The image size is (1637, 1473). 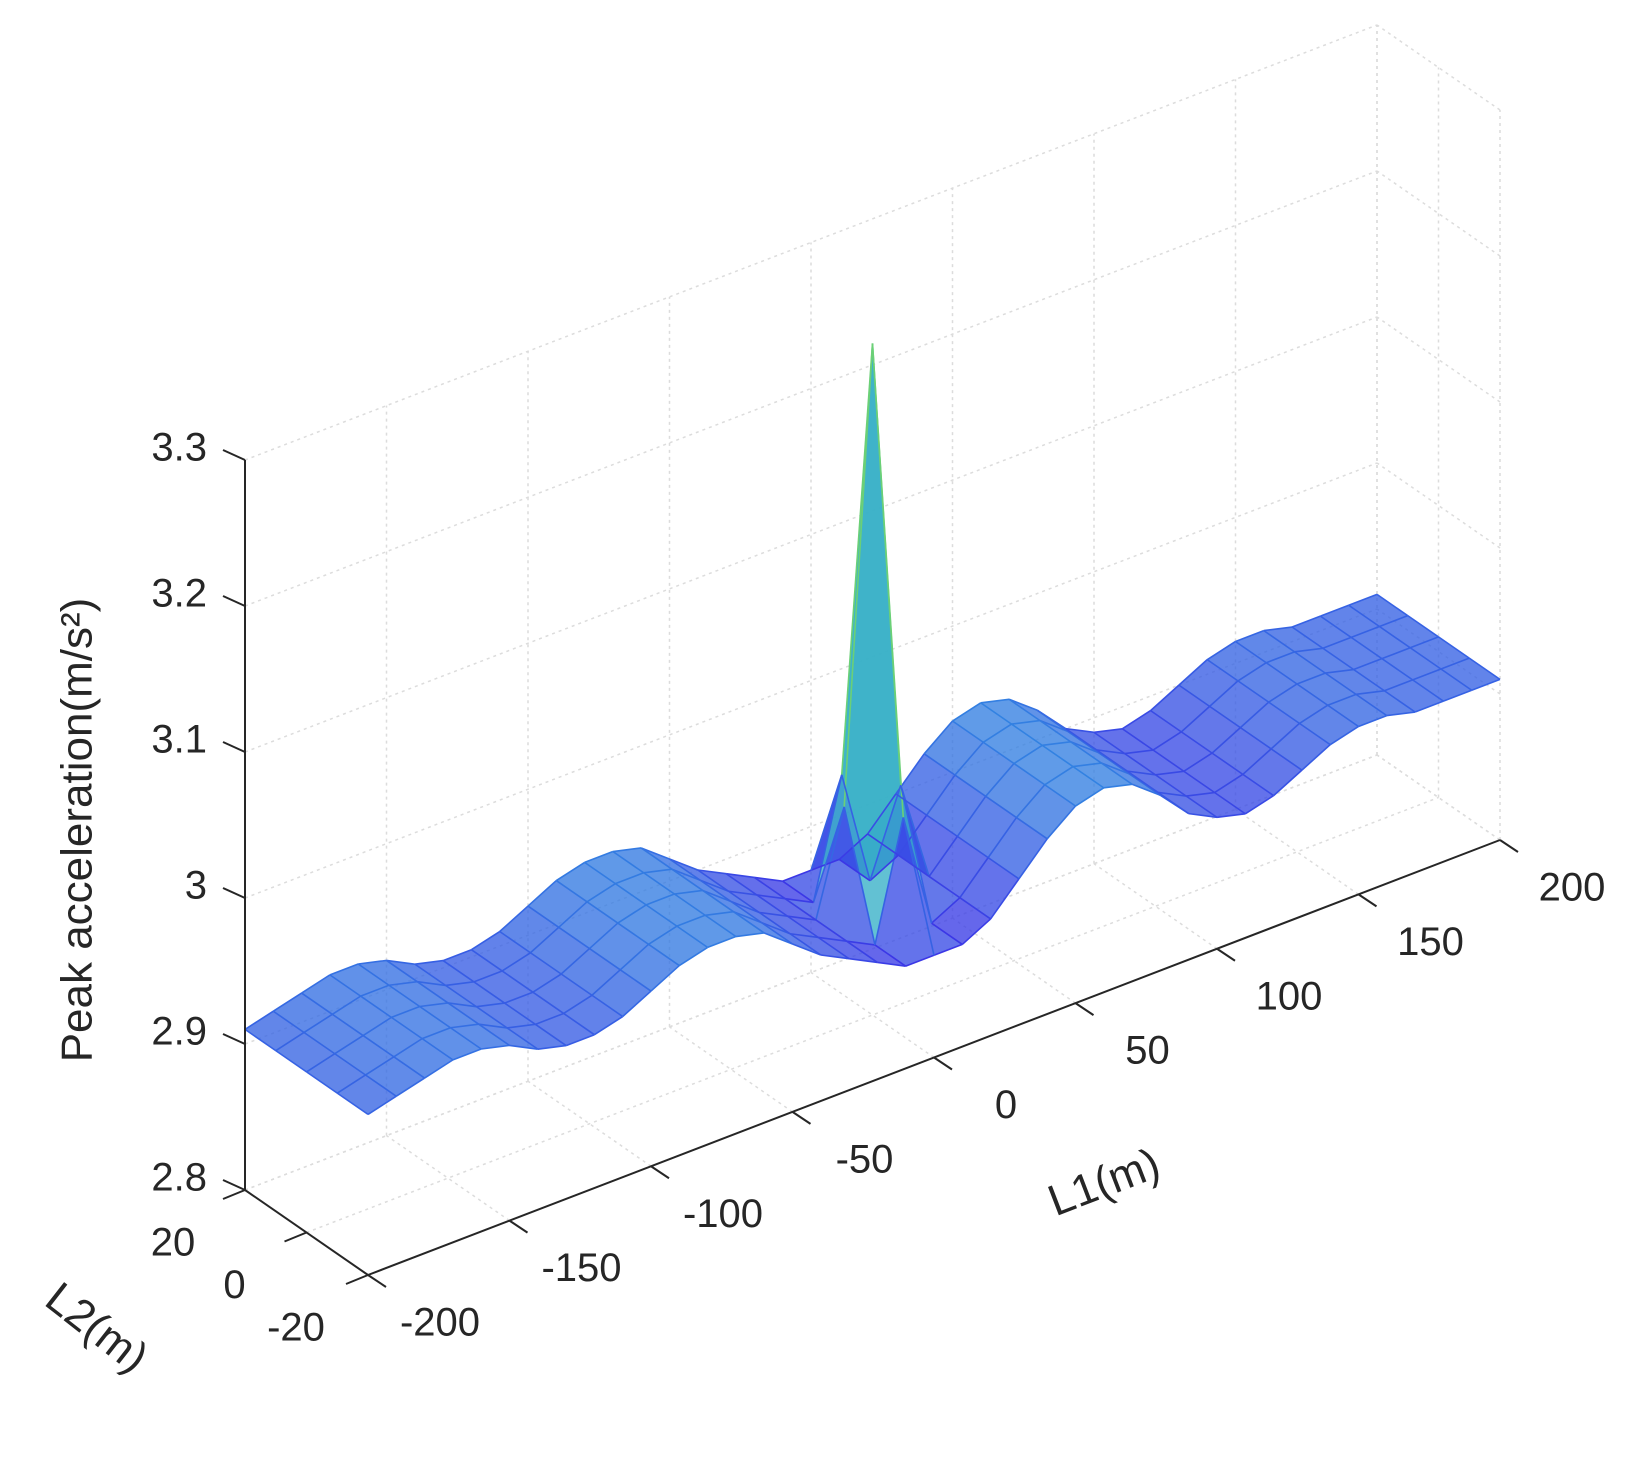 What do you see at coordinates (581, 1268) in the screenshot?
I see `x-tick-label: -150` at bounding box center [581, 1268].